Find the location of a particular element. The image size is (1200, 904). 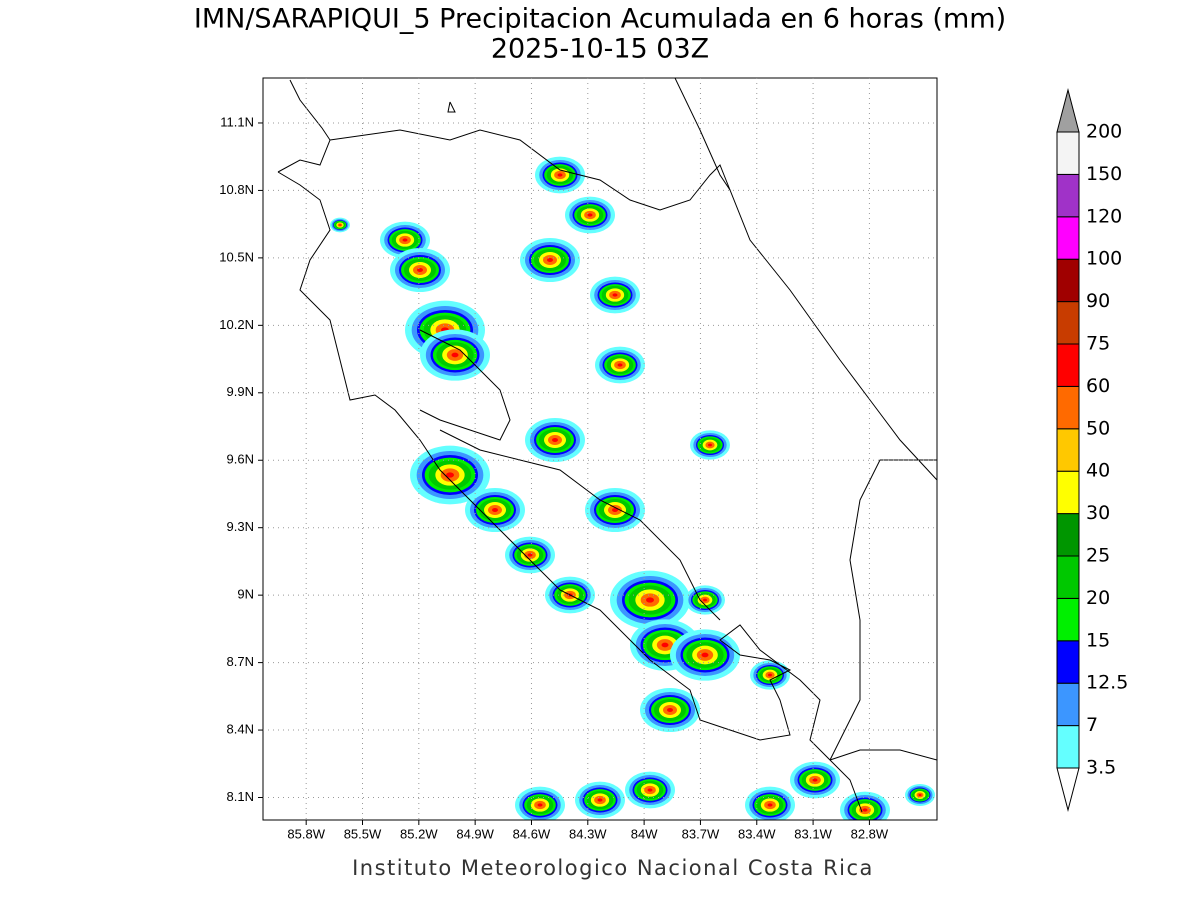

x-tick-label: 84.9W is located at coordinates (475, 833).